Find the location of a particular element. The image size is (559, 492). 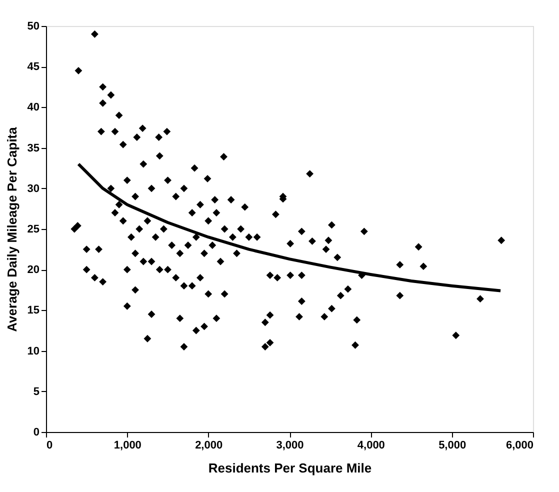

y-tick-label: 5 is located at coordinates (36, 392).